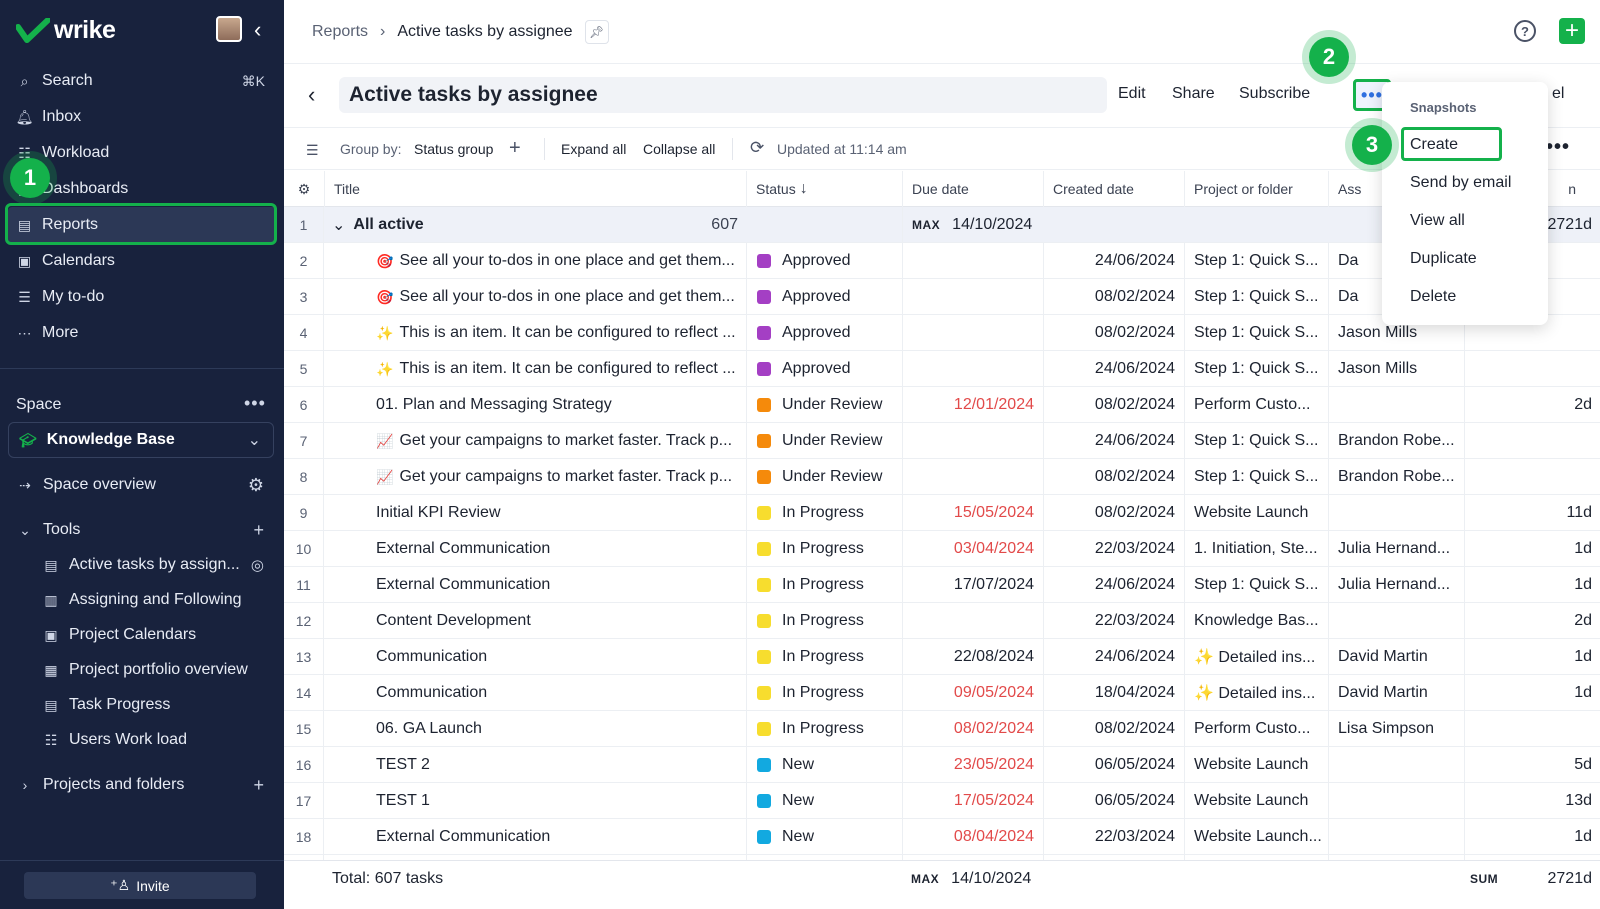  What do you see at coordinates (972, 765) in the screenshot?
I see `due-date-cell: 23/05/2024` at bounding box center [972, 765].